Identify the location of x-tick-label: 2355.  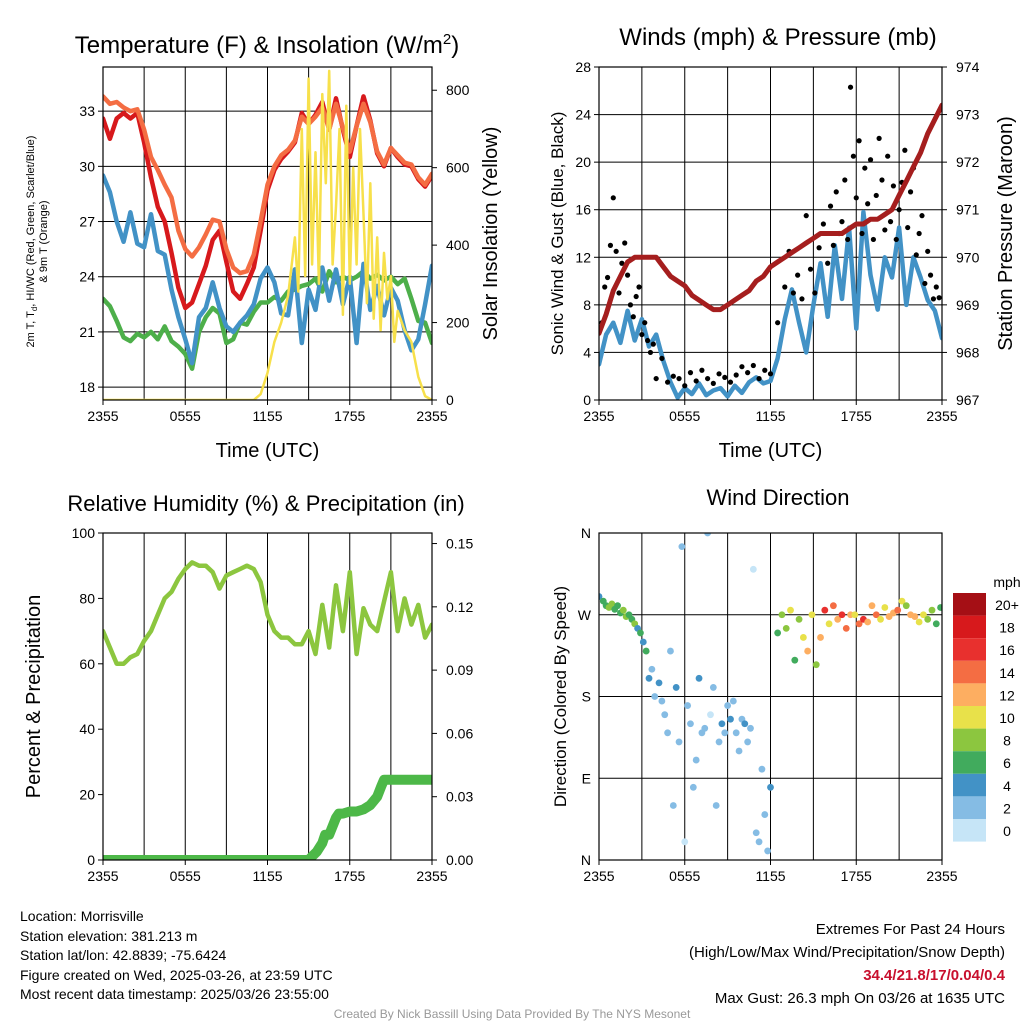
(102, 416).